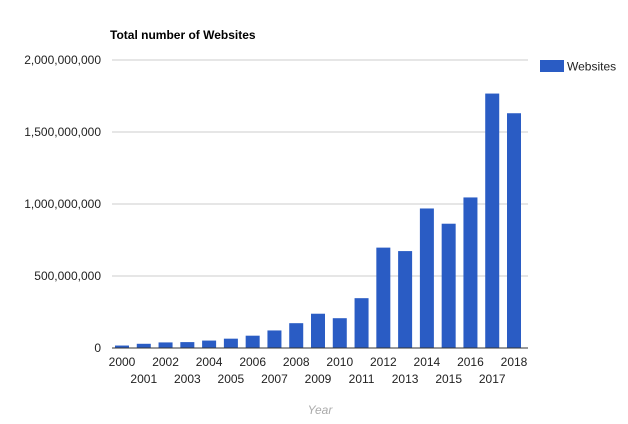 Image resolution: width=628 pixels, height=424 pixels. What do you see at coordinates (252, 362) in the screenshot?
I see `x-tick-label: 2006` at bounding box center [252, 362].